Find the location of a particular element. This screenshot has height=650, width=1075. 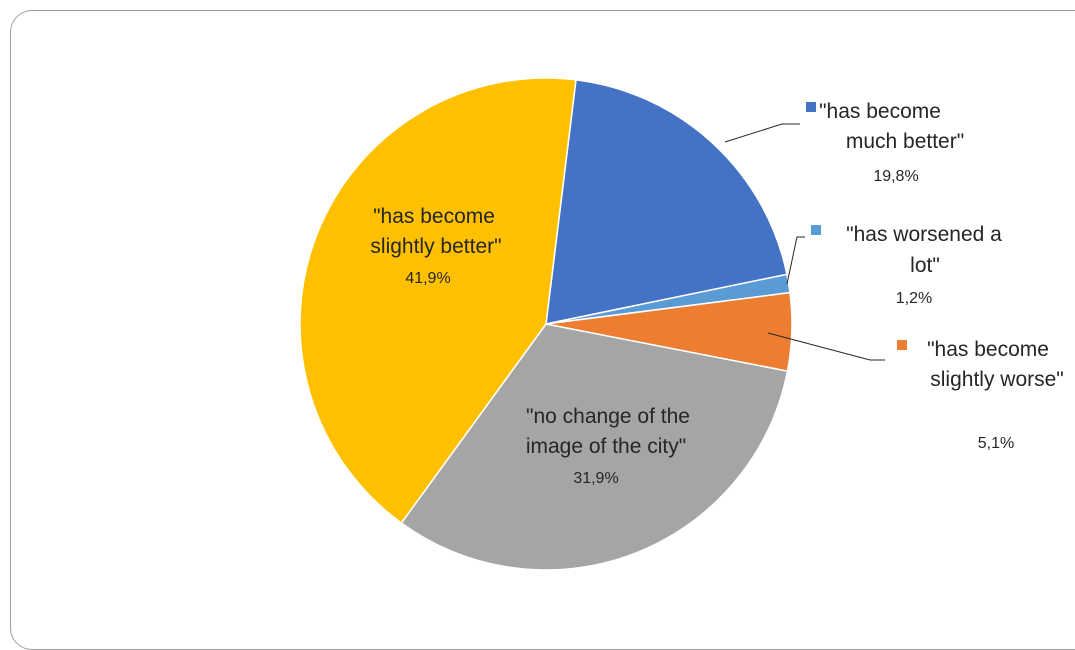

slice-value-4: 31,9% is located at coordinates (595, 478).